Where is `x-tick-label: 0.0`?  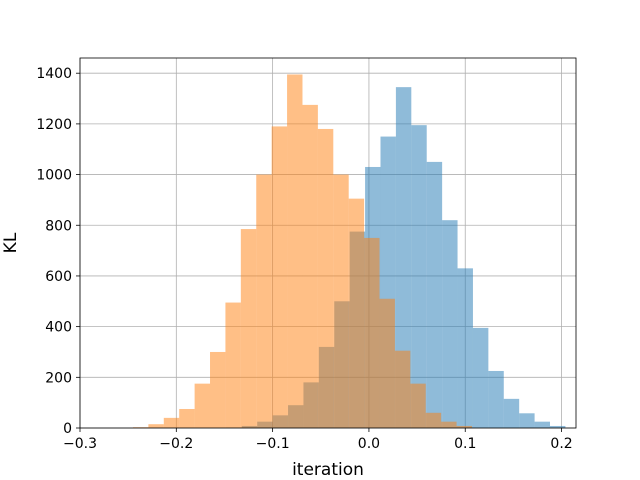
x-tick-label: 0.0 is located at coordinates (369, 444).